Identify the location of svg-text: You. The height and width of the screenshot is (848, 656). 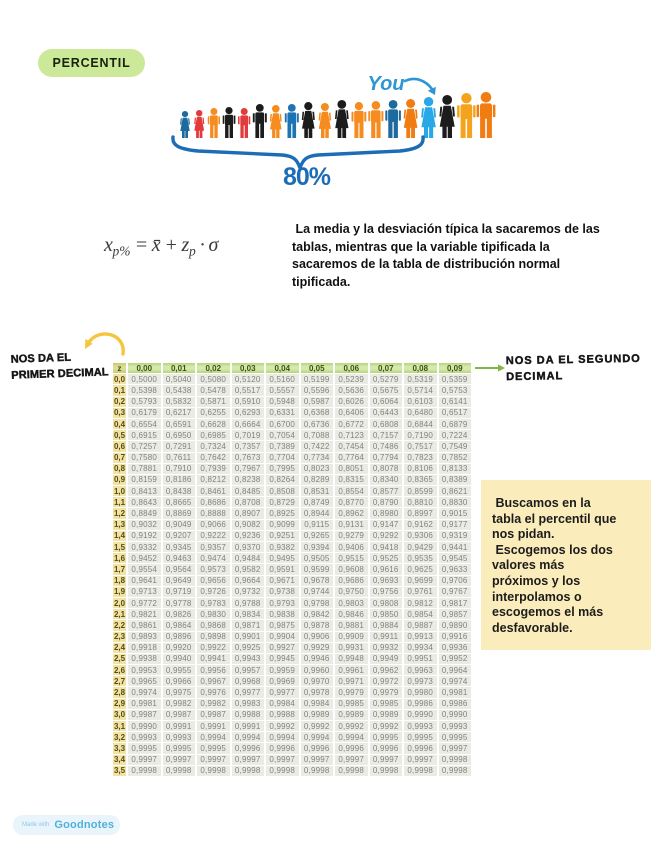
(385, 84).